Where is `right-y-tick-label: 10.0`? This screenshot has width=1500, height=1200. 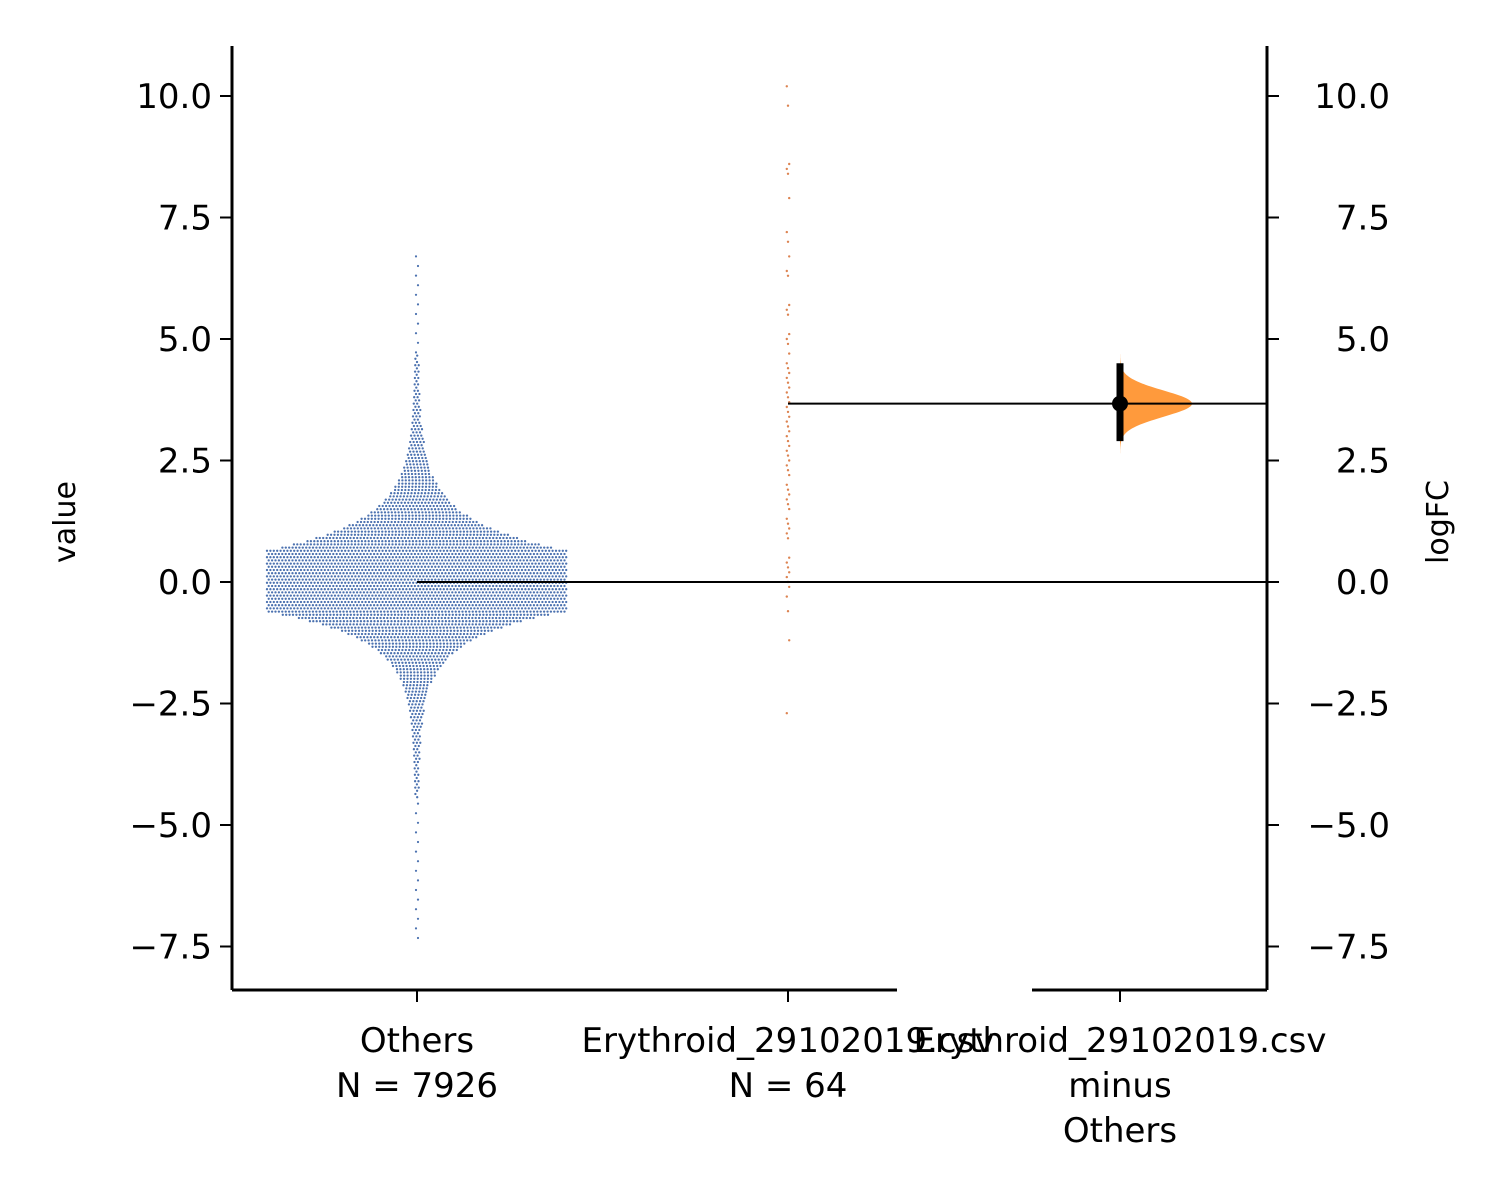
right-y-tick-label: 10.0 is located at coordinates (1352, 97).